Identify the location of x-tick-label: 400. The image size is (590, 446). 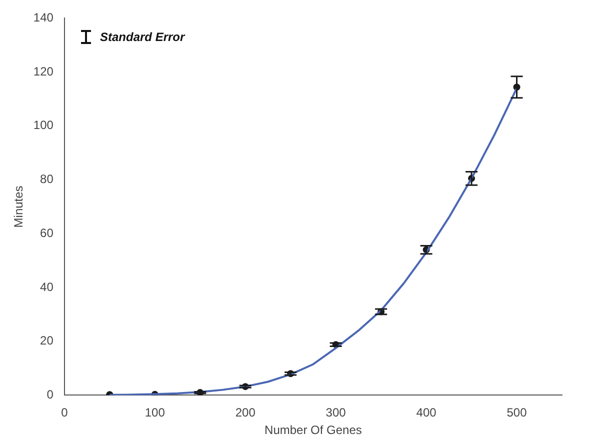
(426, 413).